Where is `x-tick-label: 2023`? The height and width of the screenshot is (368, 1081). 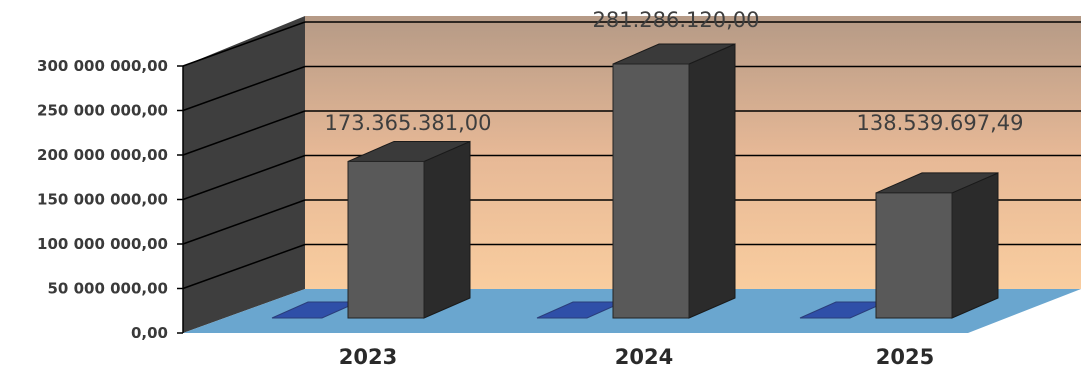
x-tick-label: 2023 is located at coordinates (368, 356).